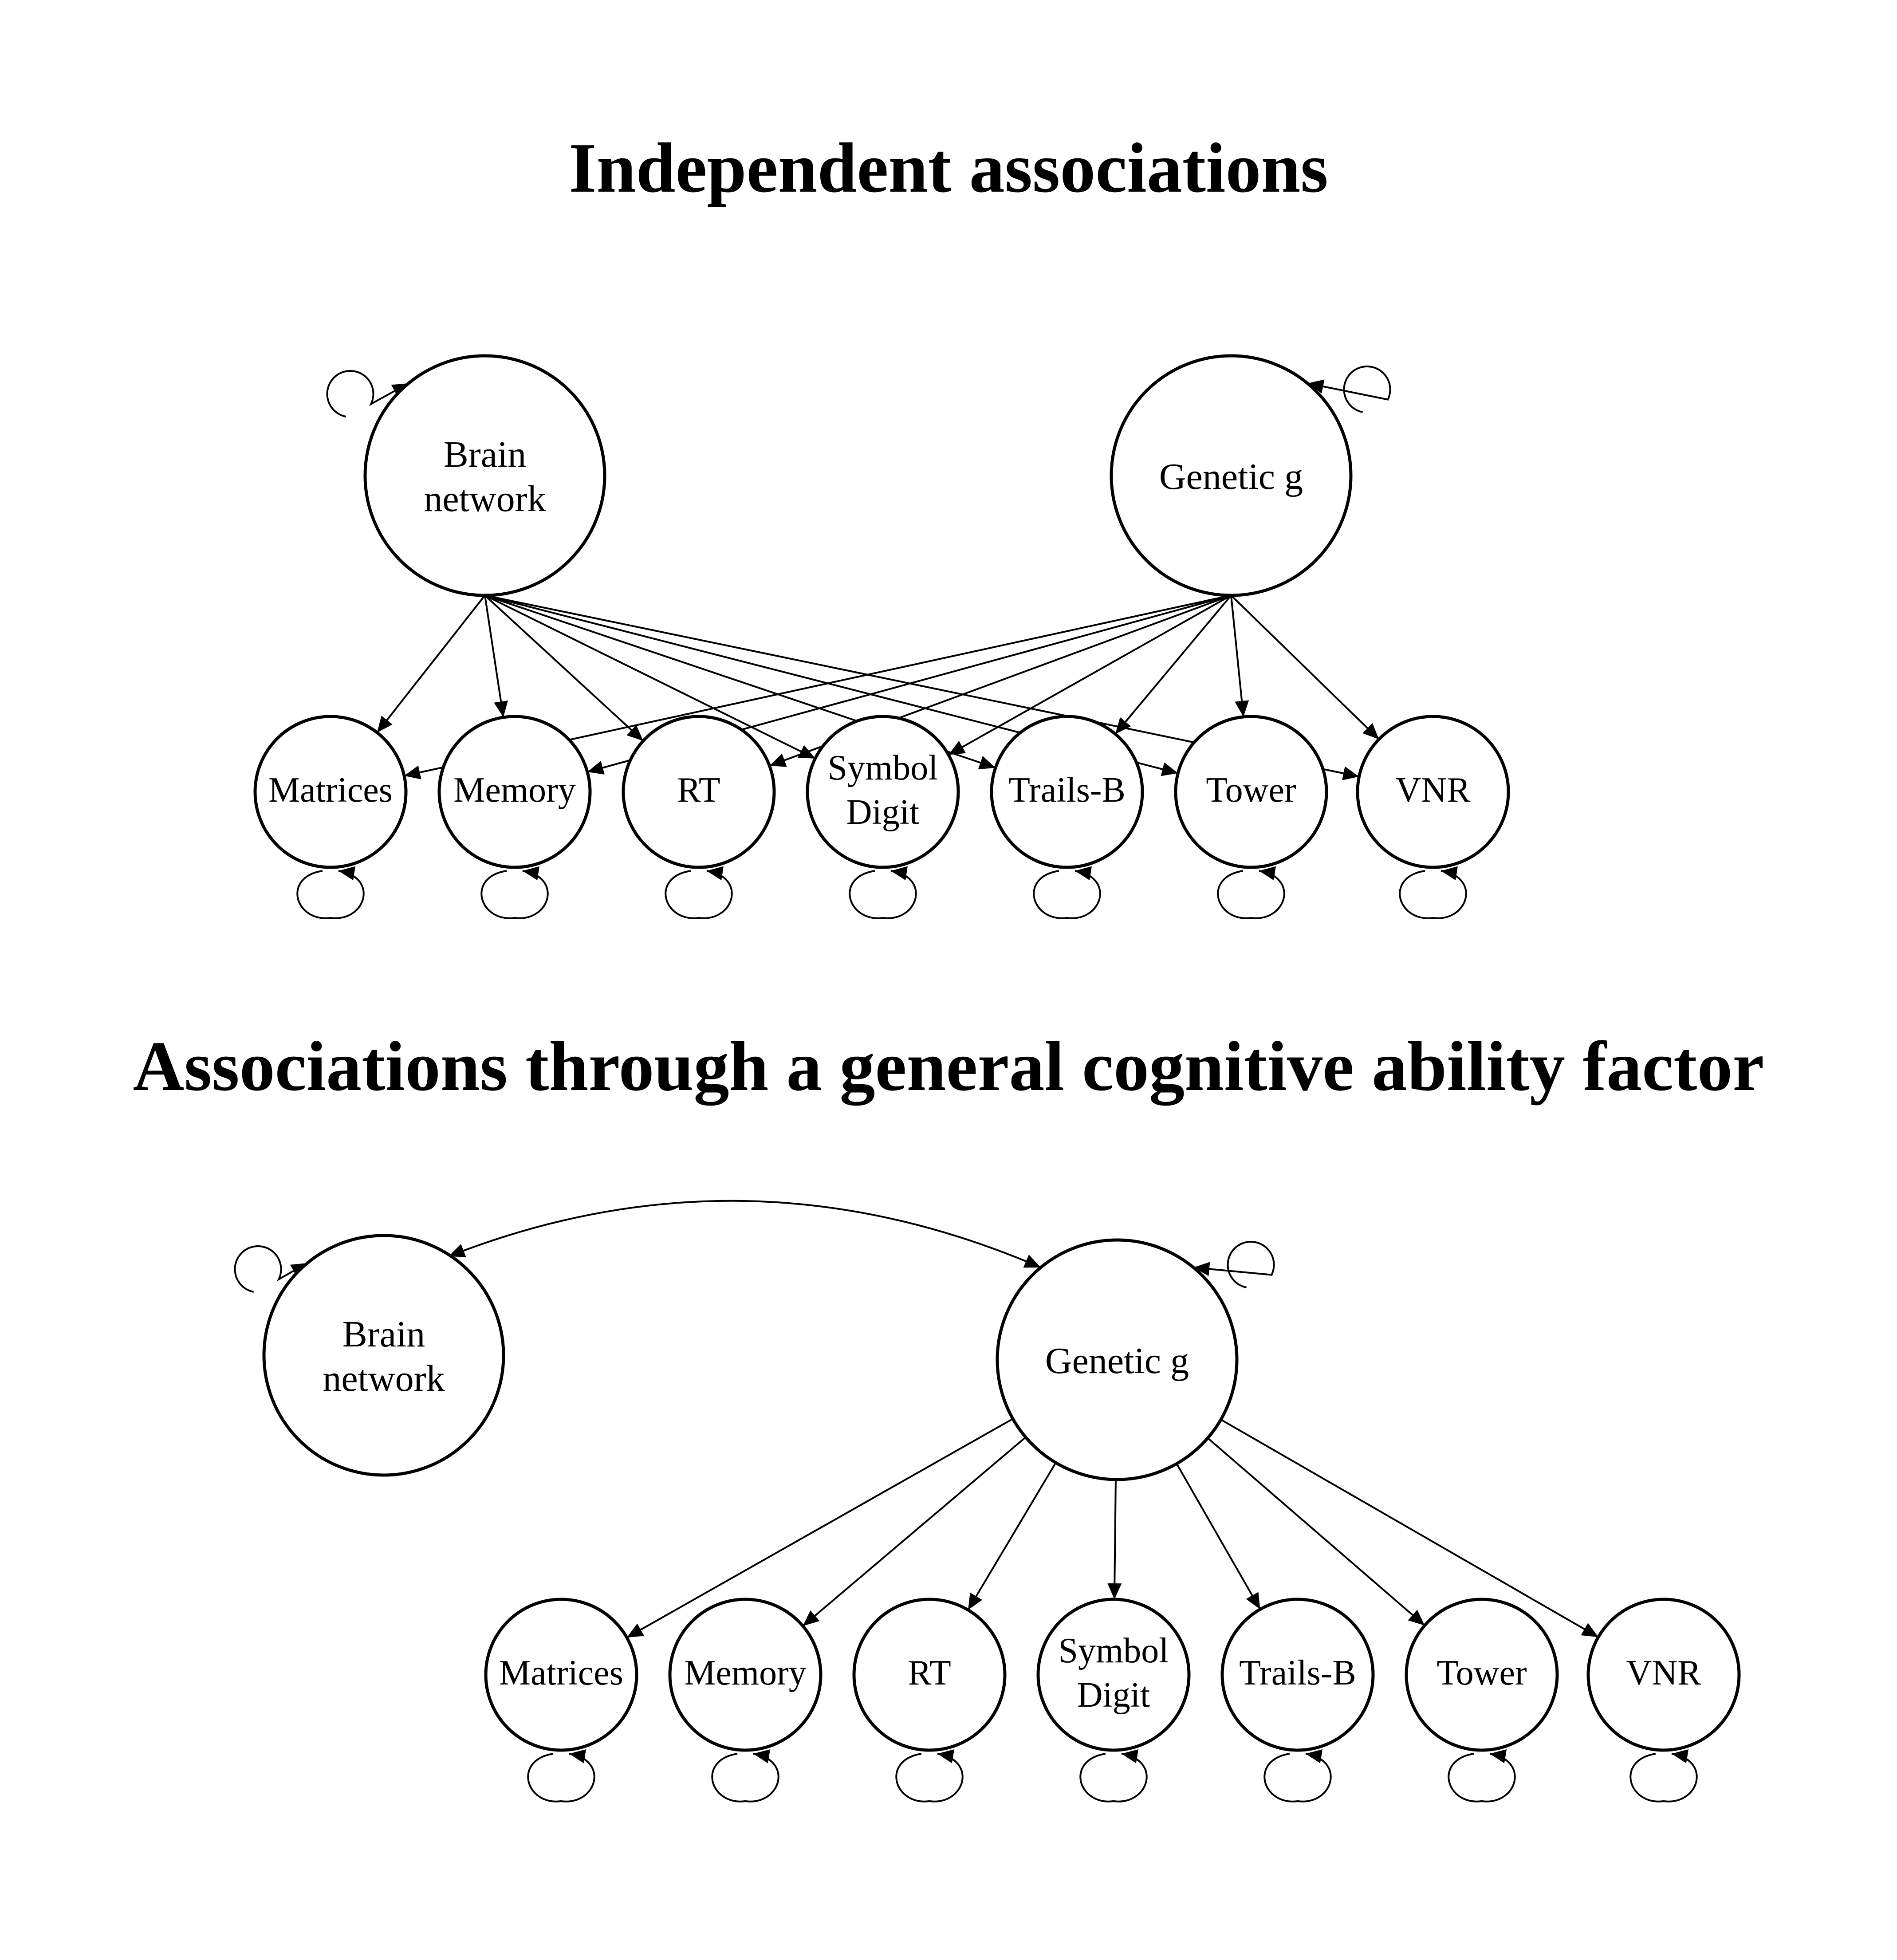  Describe the element at coordinates (431, 663) in the screenshot. I see `path-brain-to-matrices` at that location.